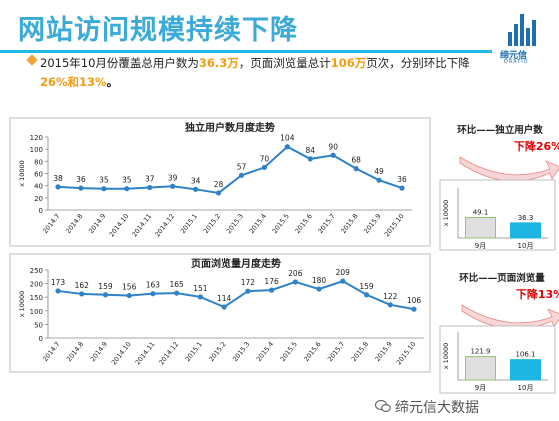  I want to click on summary-part-1: 2015年10月份覆盖总用户数为, so click(119, 63).